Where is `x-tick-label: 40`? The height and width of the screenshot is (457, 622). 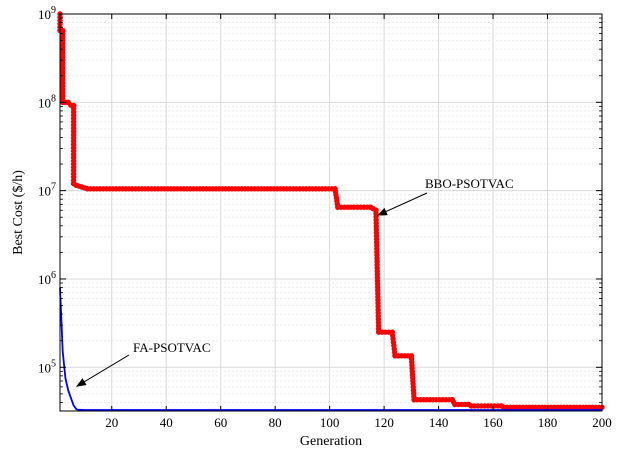 x-tick-label: 40 is located at coordinates (166, 422).